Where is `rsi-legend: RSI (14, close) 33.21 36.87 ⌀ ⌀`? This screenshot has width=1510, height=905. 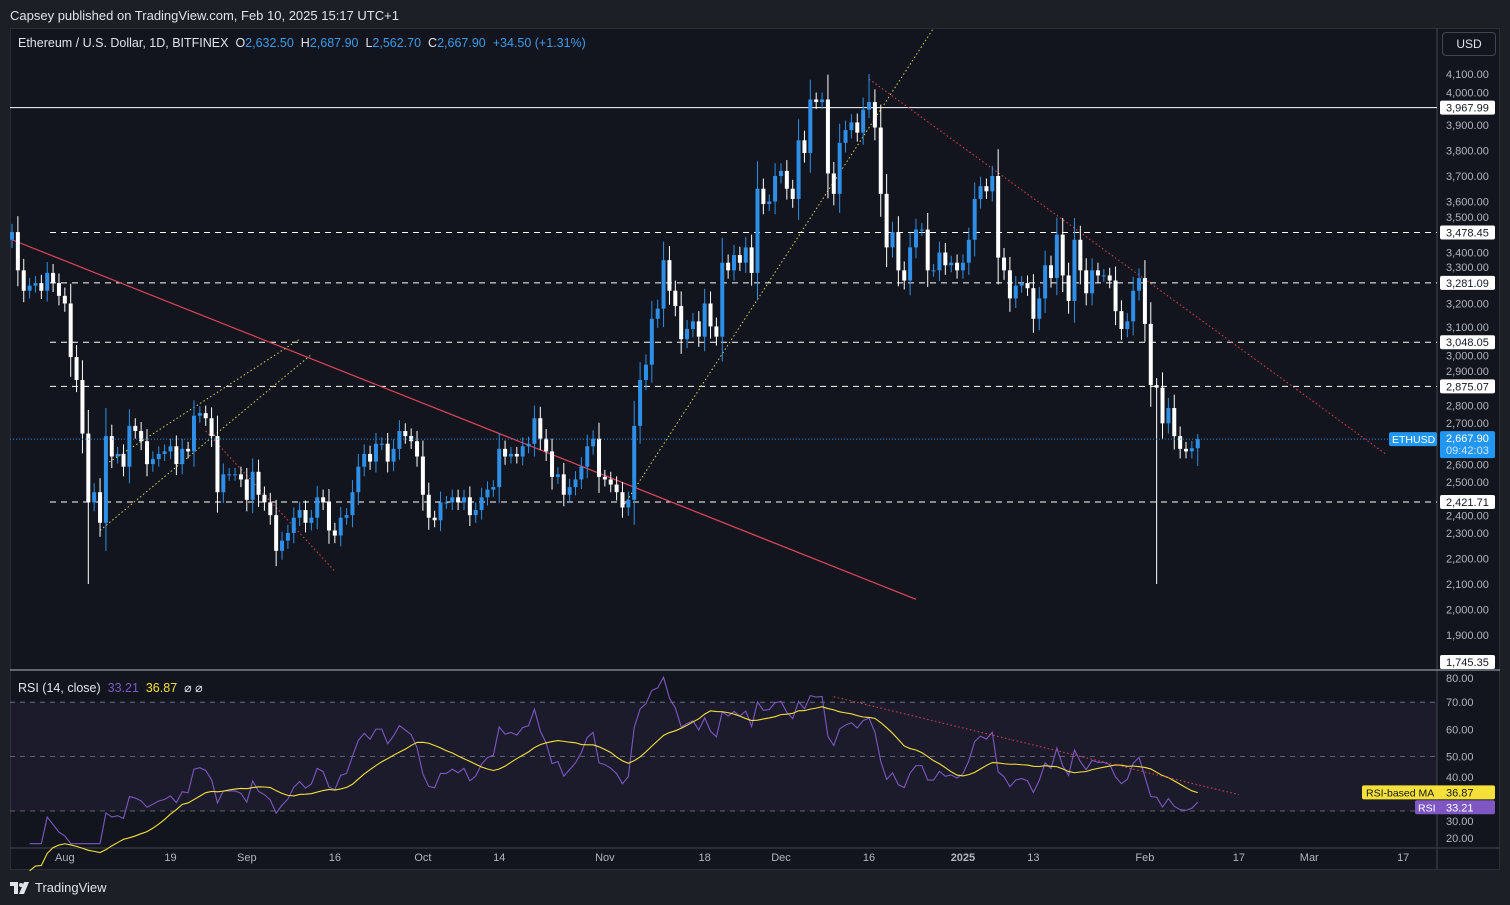
rsi-legend: RSI (14, close) 33.21 36.87 ⌀ ⌀ is located at coordinates (110, 687).